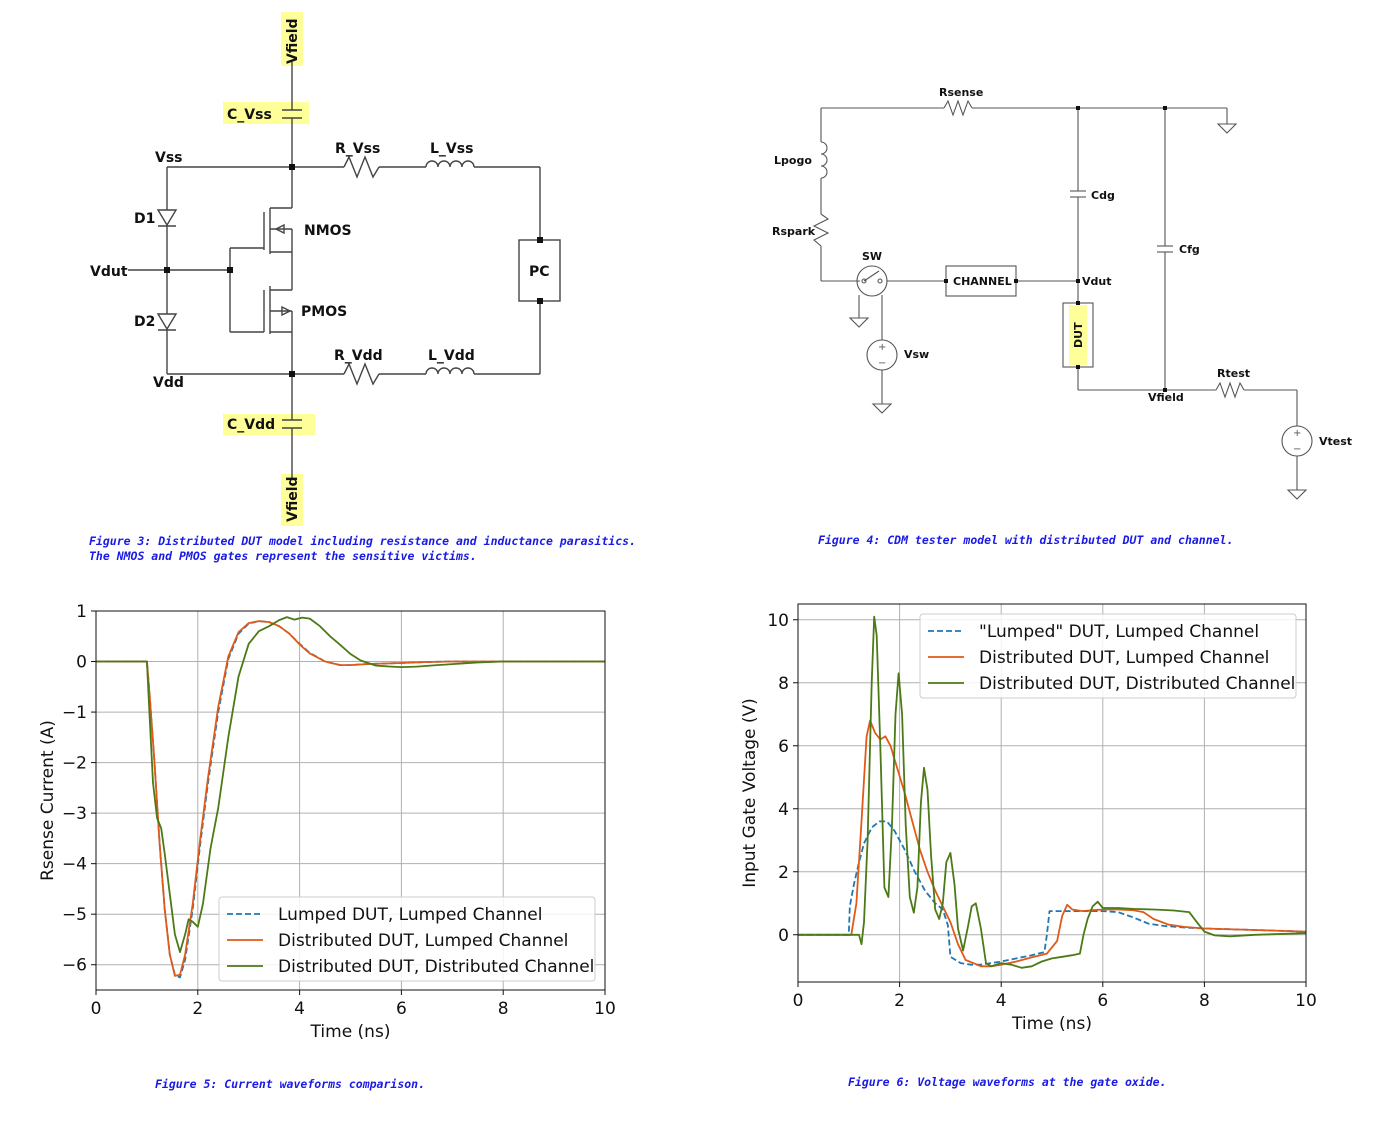  I want to click on fig3-vfield-top-label: Vfield, so click(293, 41).